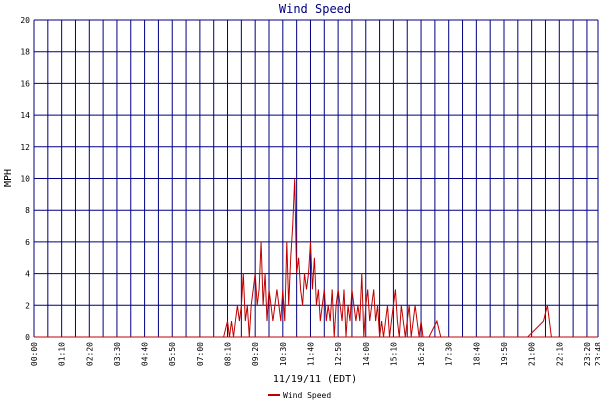 The image size is (600, 400). I want to click on x-tick-label: 02:20, so click(89, 354).